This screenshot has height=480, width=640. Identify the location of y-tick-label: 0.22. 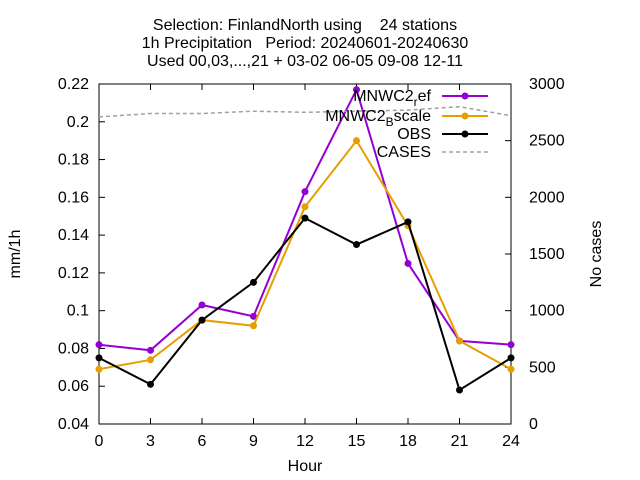
(73, 84).